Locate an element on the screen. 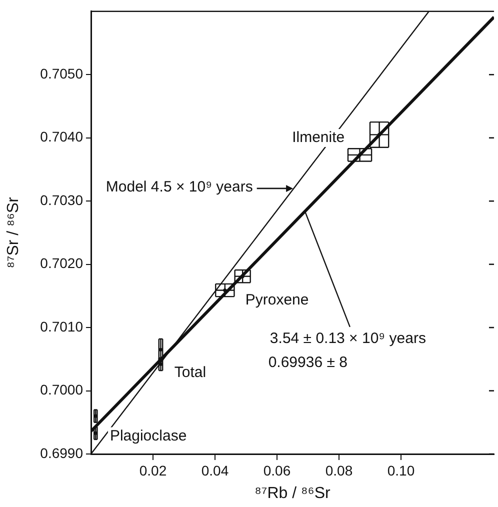 This screenshot has width=498, height=507. annotation: Ilmenite is located at coordinates (318, 137).